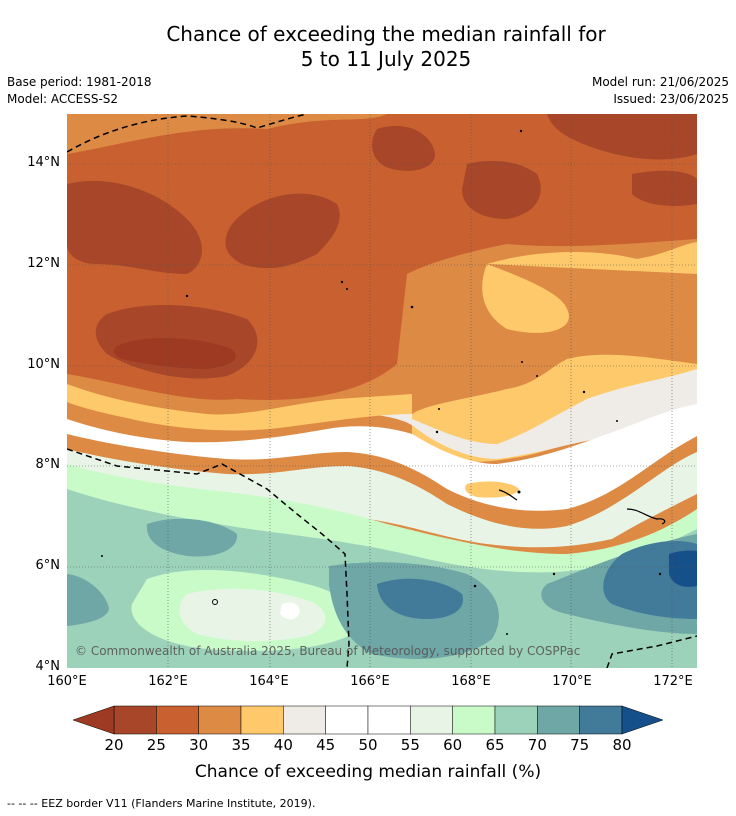 This screenshot has width=736, height=816. What do you see at coordinates (156, 745) in the screenshot?
I see `colorbar-tick-label: 25` at bounding box center [156, 745].